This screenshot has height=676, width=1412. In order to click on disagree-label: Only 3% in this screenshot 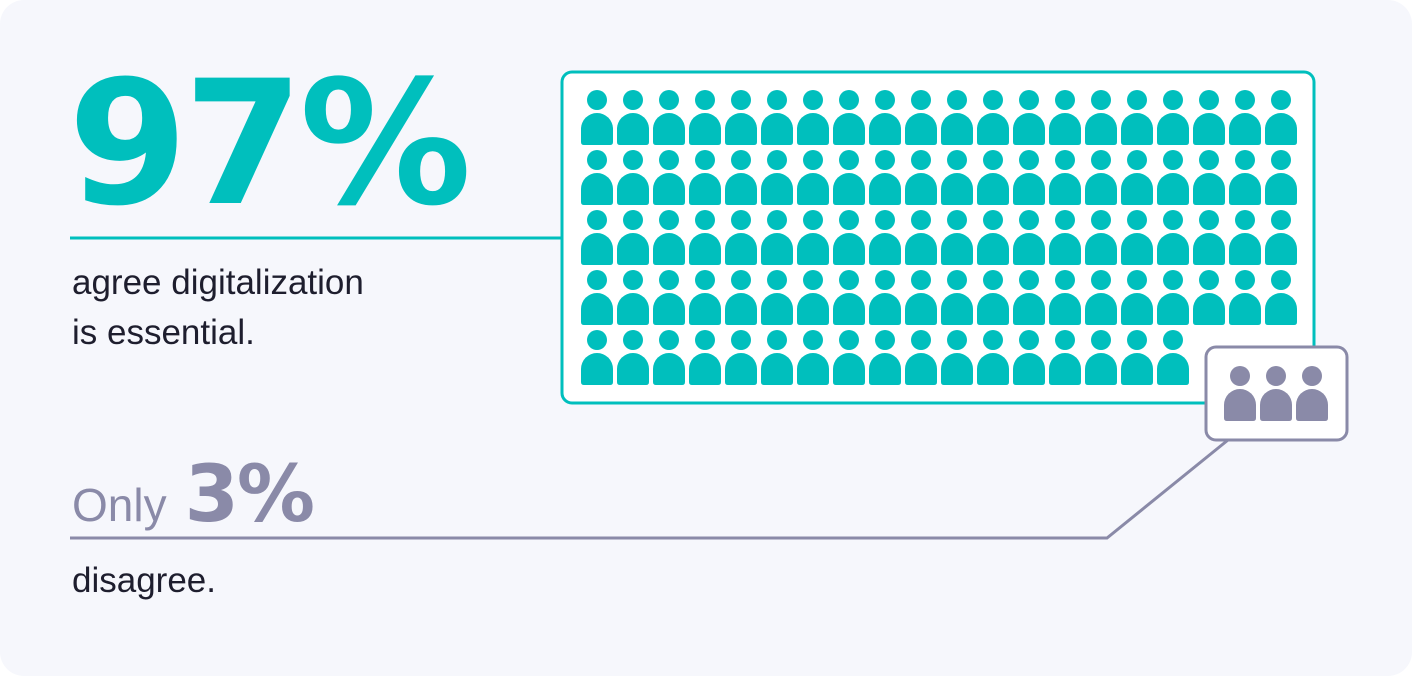, I will do `click(193, 495)`.